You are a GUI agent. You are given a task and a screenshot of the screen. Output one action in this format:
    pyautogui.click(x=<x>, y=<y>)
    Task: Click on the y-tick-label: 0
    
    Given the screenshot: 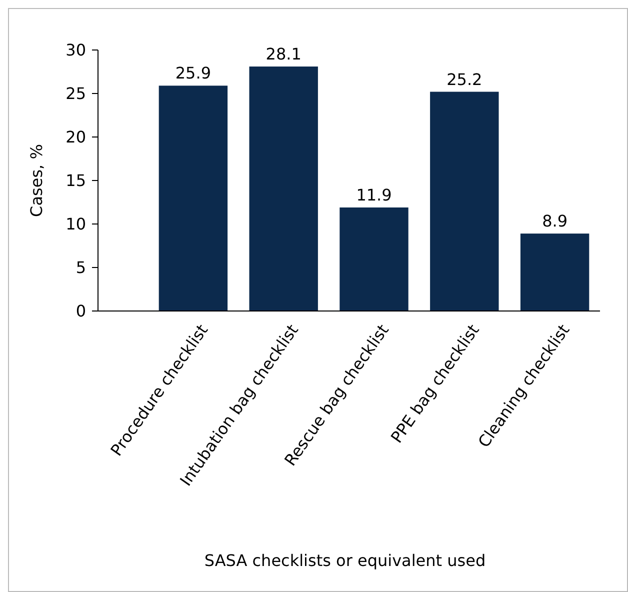 What is the action you would take?
    pyautogui.click(x=81, y=311)
    